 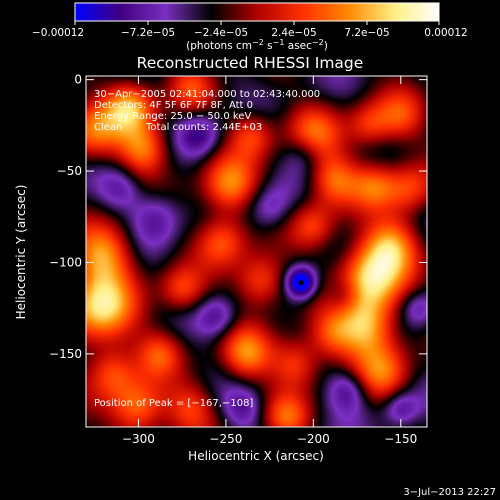 I want to click on colorbar-ticks, so click(x=257, y=23).